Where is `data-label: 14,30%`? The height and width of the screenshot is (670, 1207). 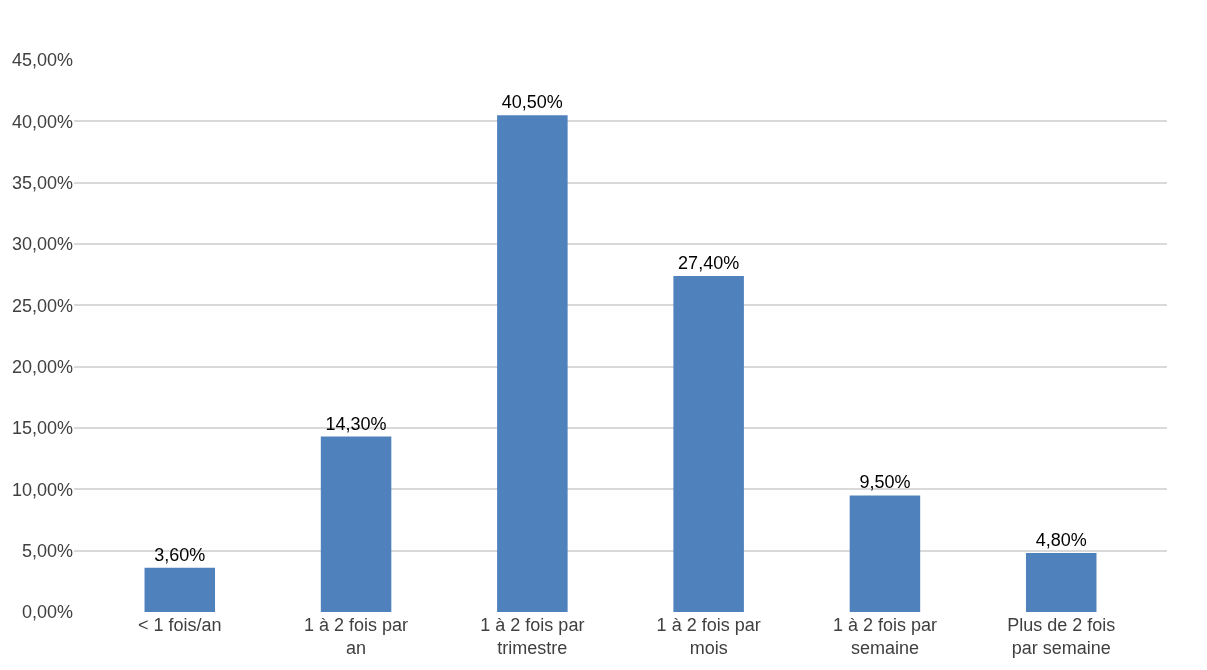
data-label: 14,30% is located at coordinates (356, 423).